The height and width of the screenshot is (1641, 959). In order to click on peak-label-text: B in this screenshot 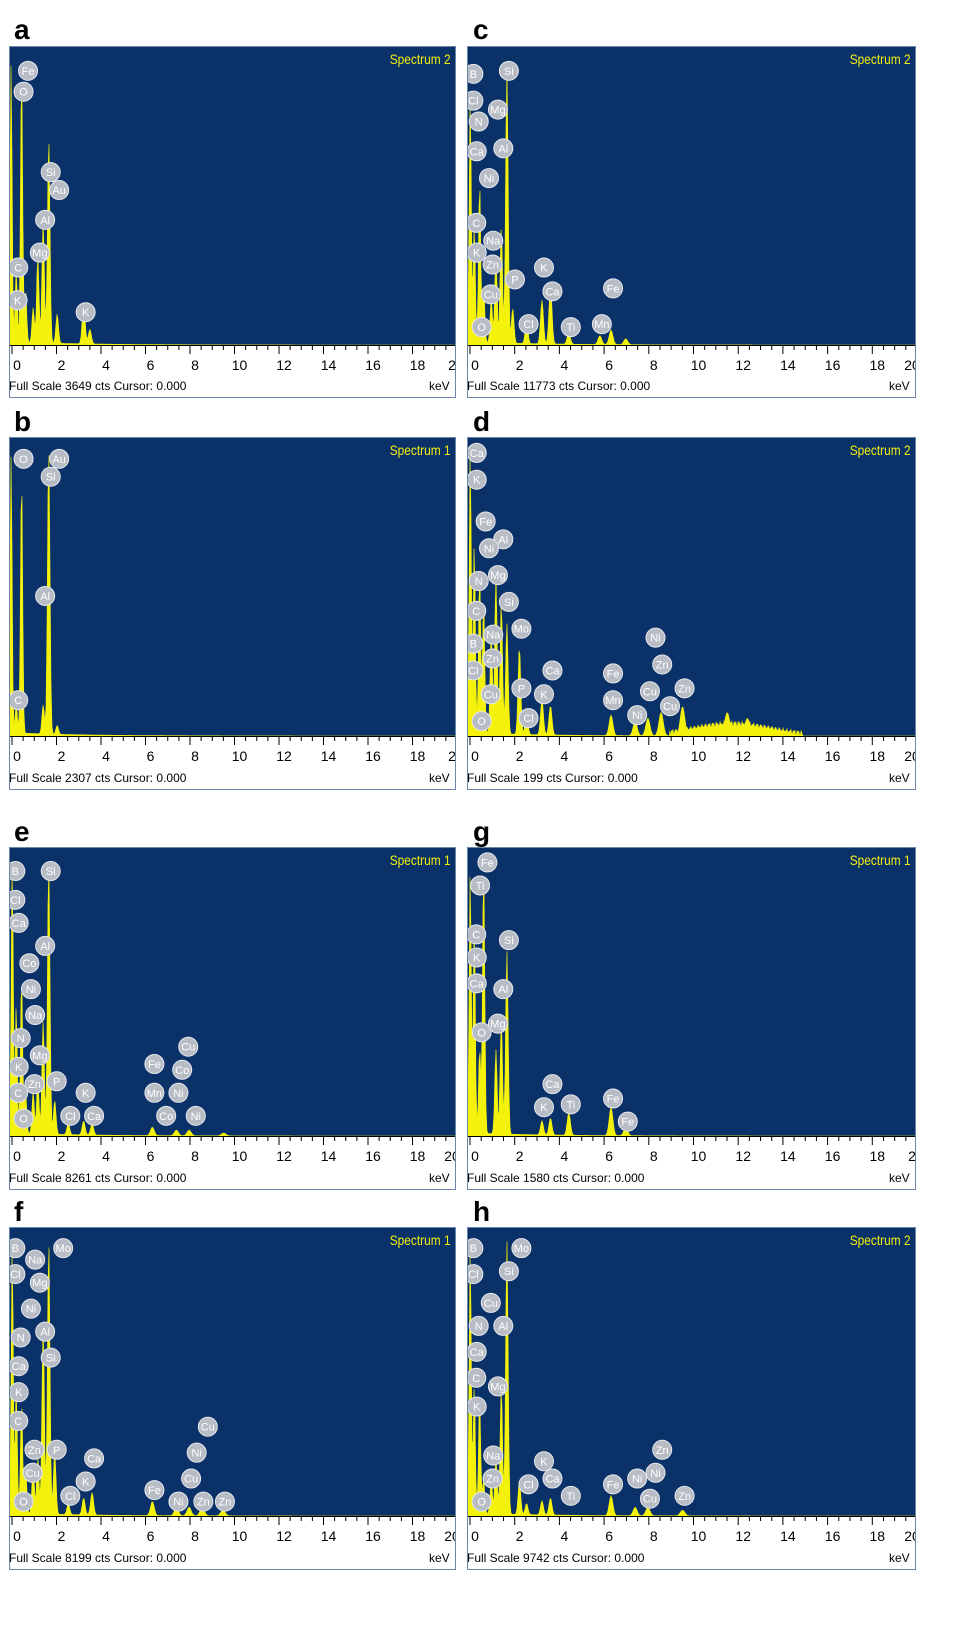, I will do `click(473, 1249)`.